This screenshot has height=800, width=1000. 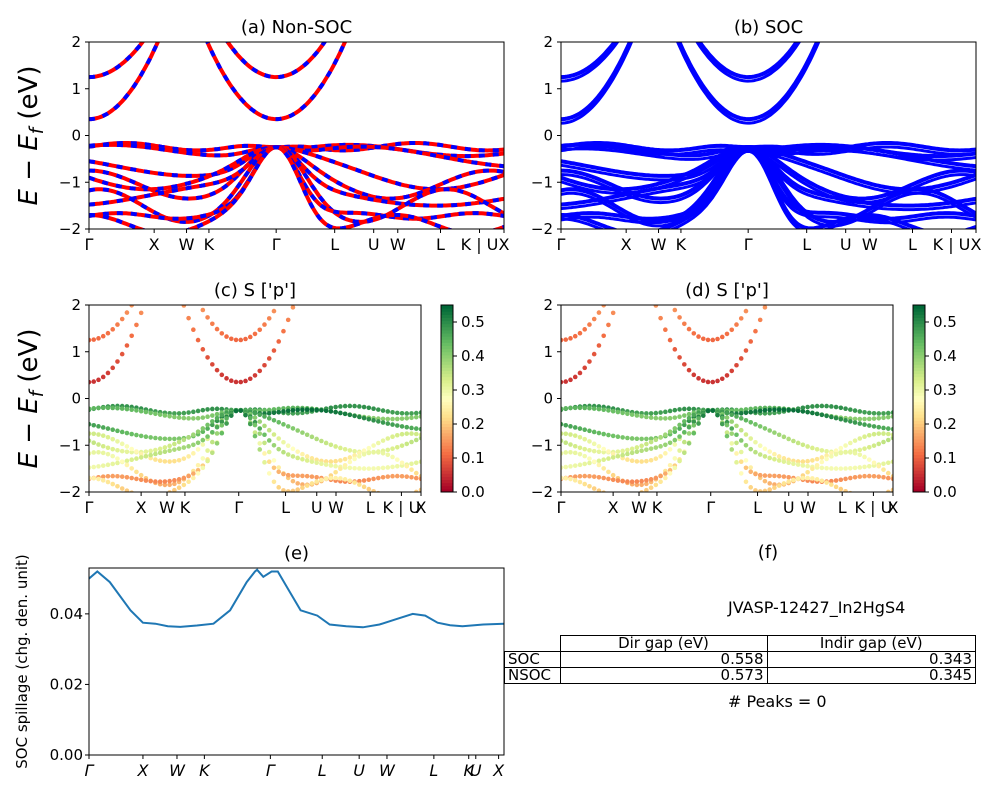 What do you see at coordinates (296, 183) in the screenshot?
I see `band-line-blue-dashed` at bounding box center [296, 183].